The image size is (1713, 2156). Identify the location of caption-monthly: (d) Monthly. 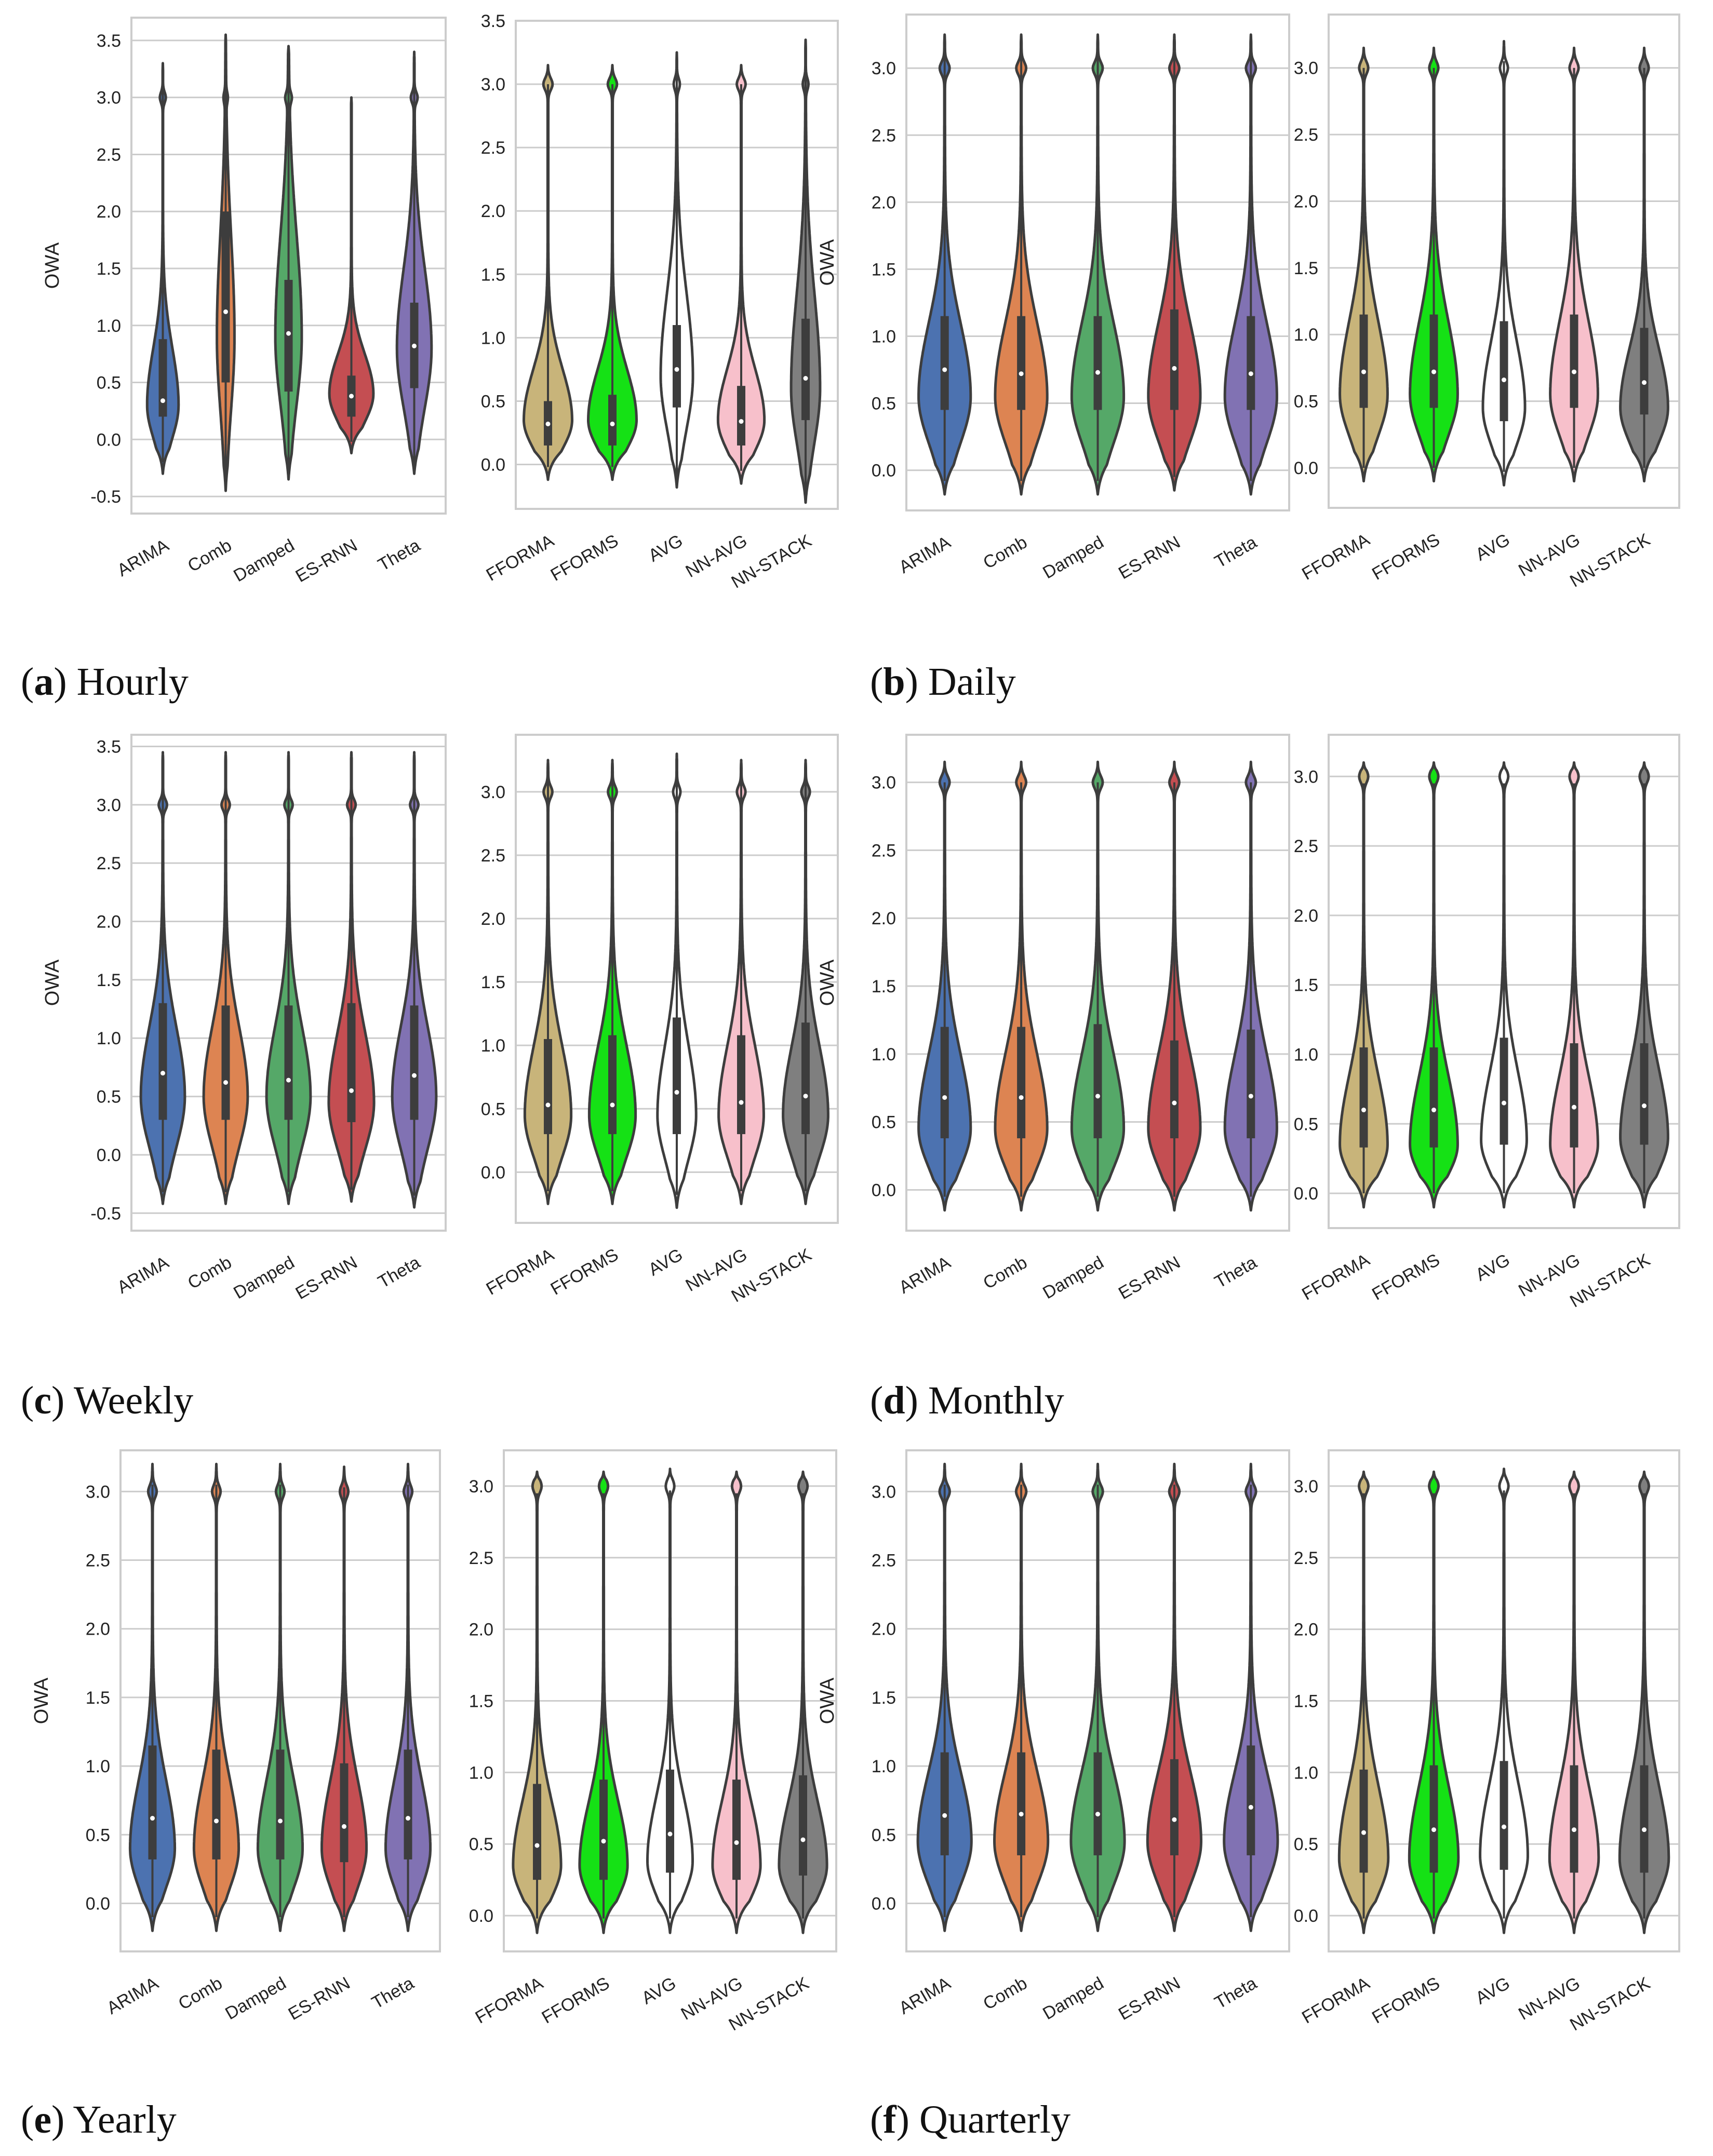
(967, 1400).